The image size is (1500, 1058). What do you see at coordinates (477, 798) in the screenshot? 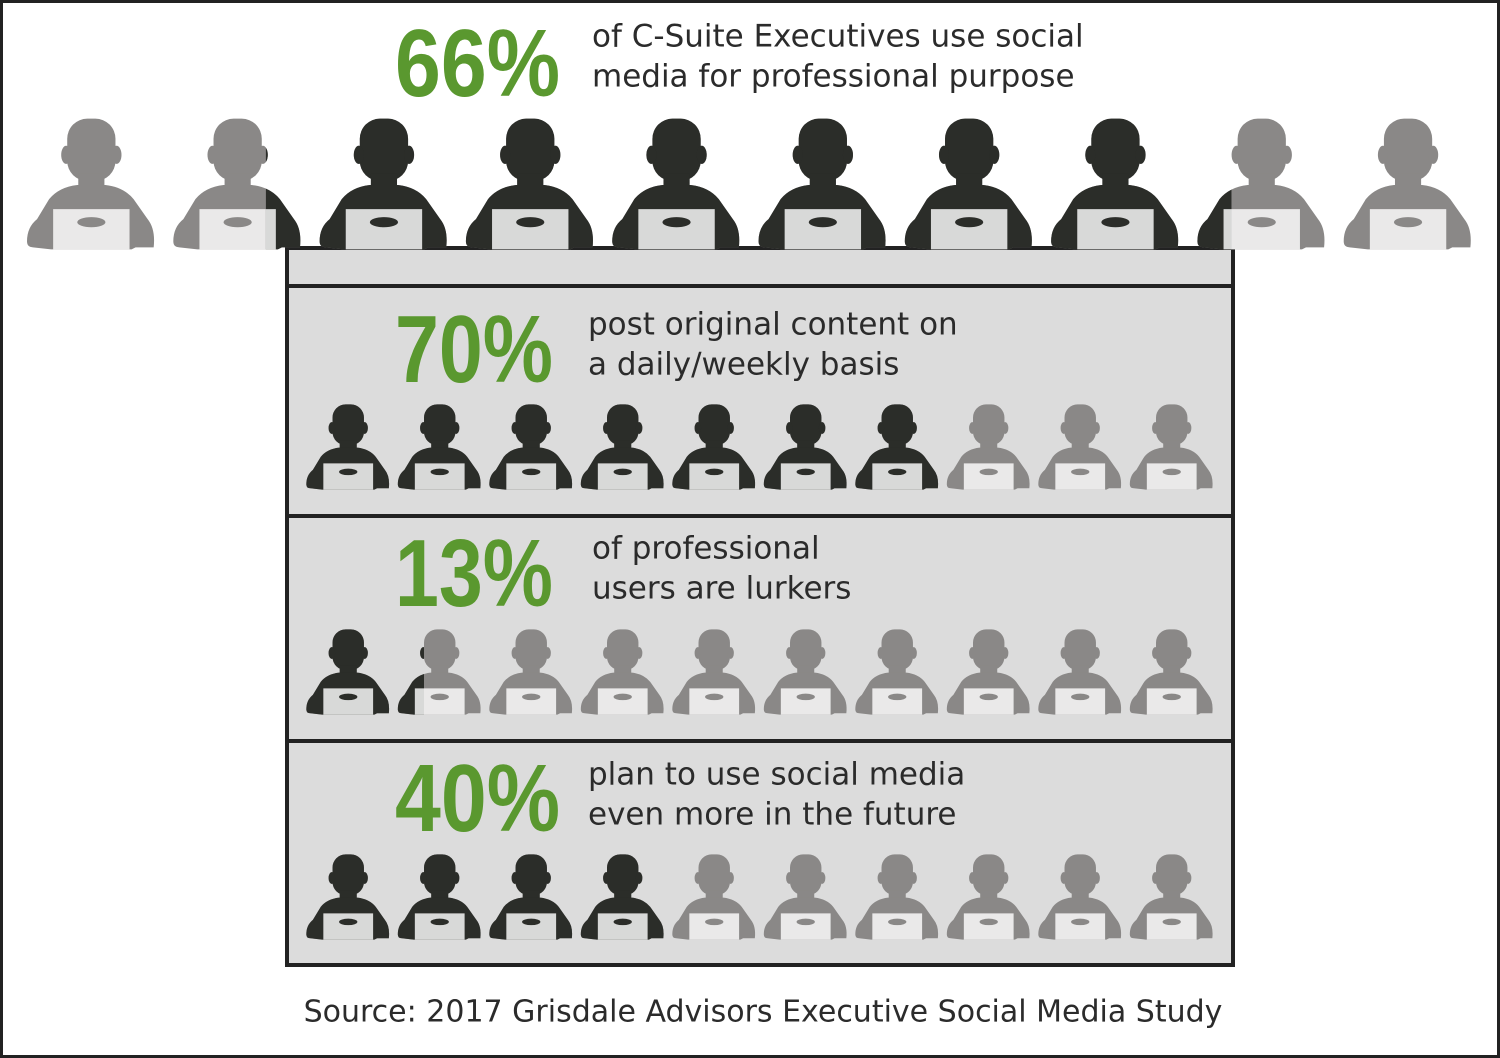
I see `percent-label: 40%` at bounding box center [477, 798].